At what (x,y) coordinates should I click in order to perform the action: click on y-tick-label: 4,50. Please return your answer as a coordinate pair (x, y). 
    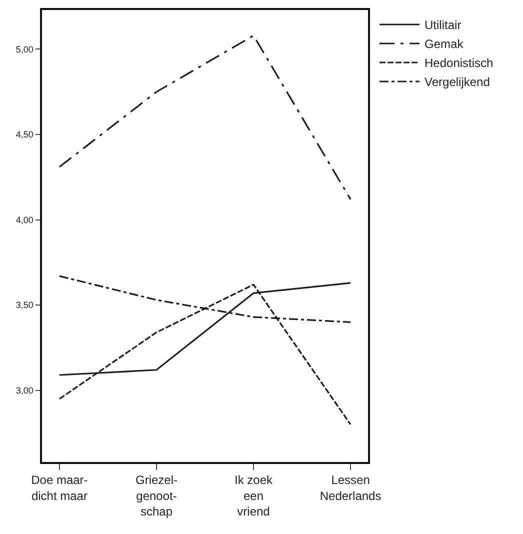
    Looking at the image, I should click on (25, 135).